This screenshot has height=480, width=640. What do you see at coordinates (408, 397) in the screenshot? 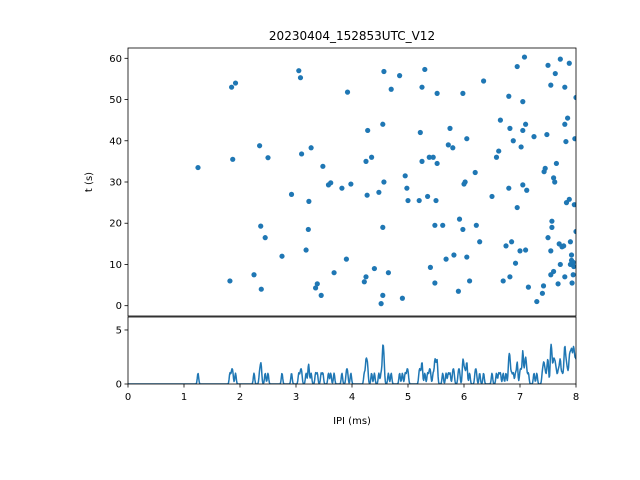
I see `x-tick-label: 5` at bounding box center [408, 397].